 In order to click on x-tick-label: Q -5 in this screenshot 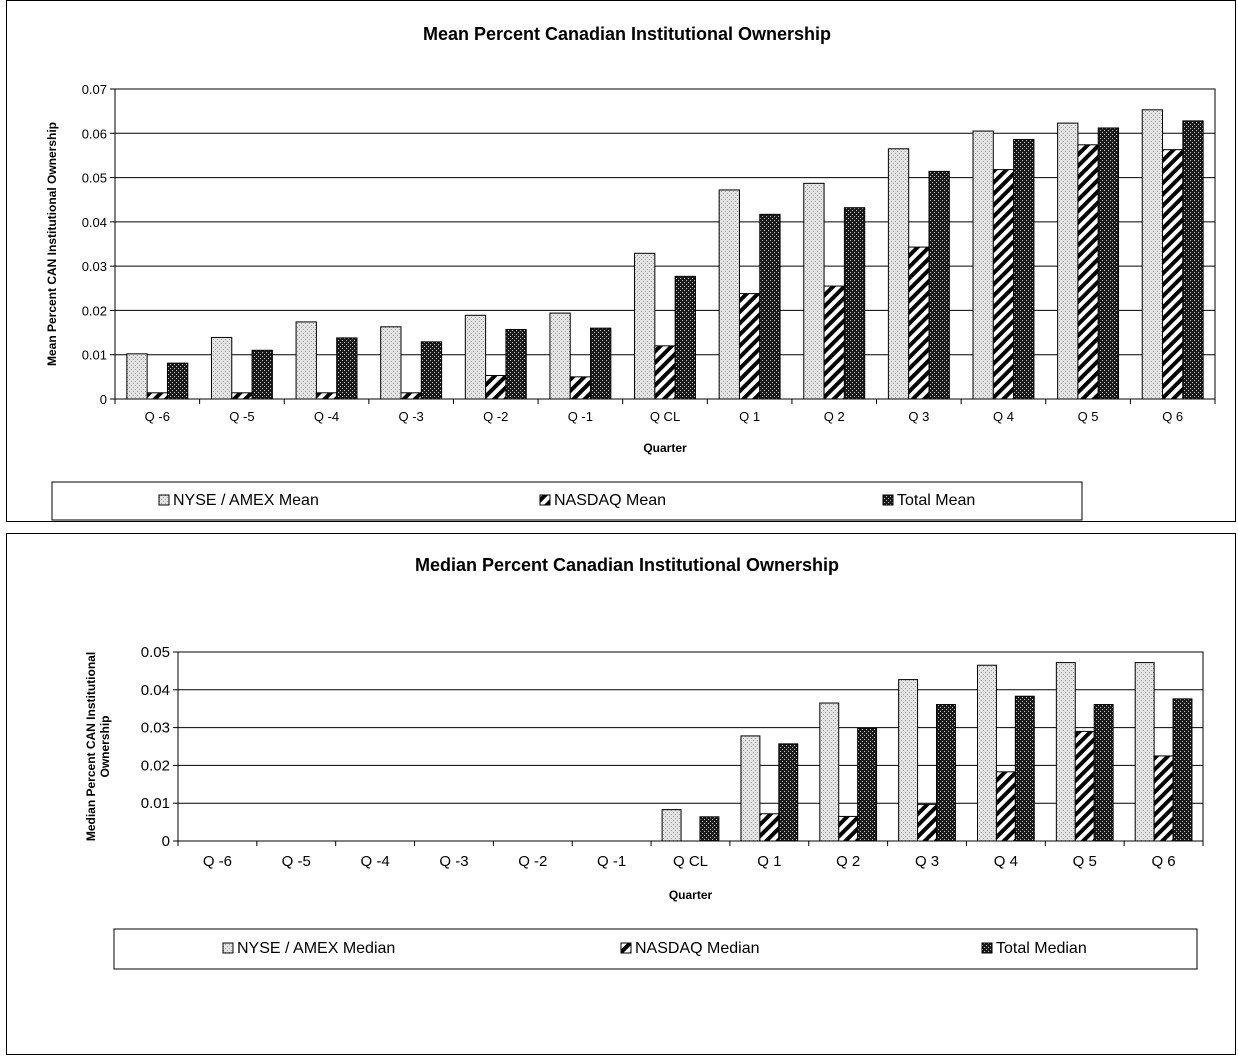, I will do `click(241, 416)`.